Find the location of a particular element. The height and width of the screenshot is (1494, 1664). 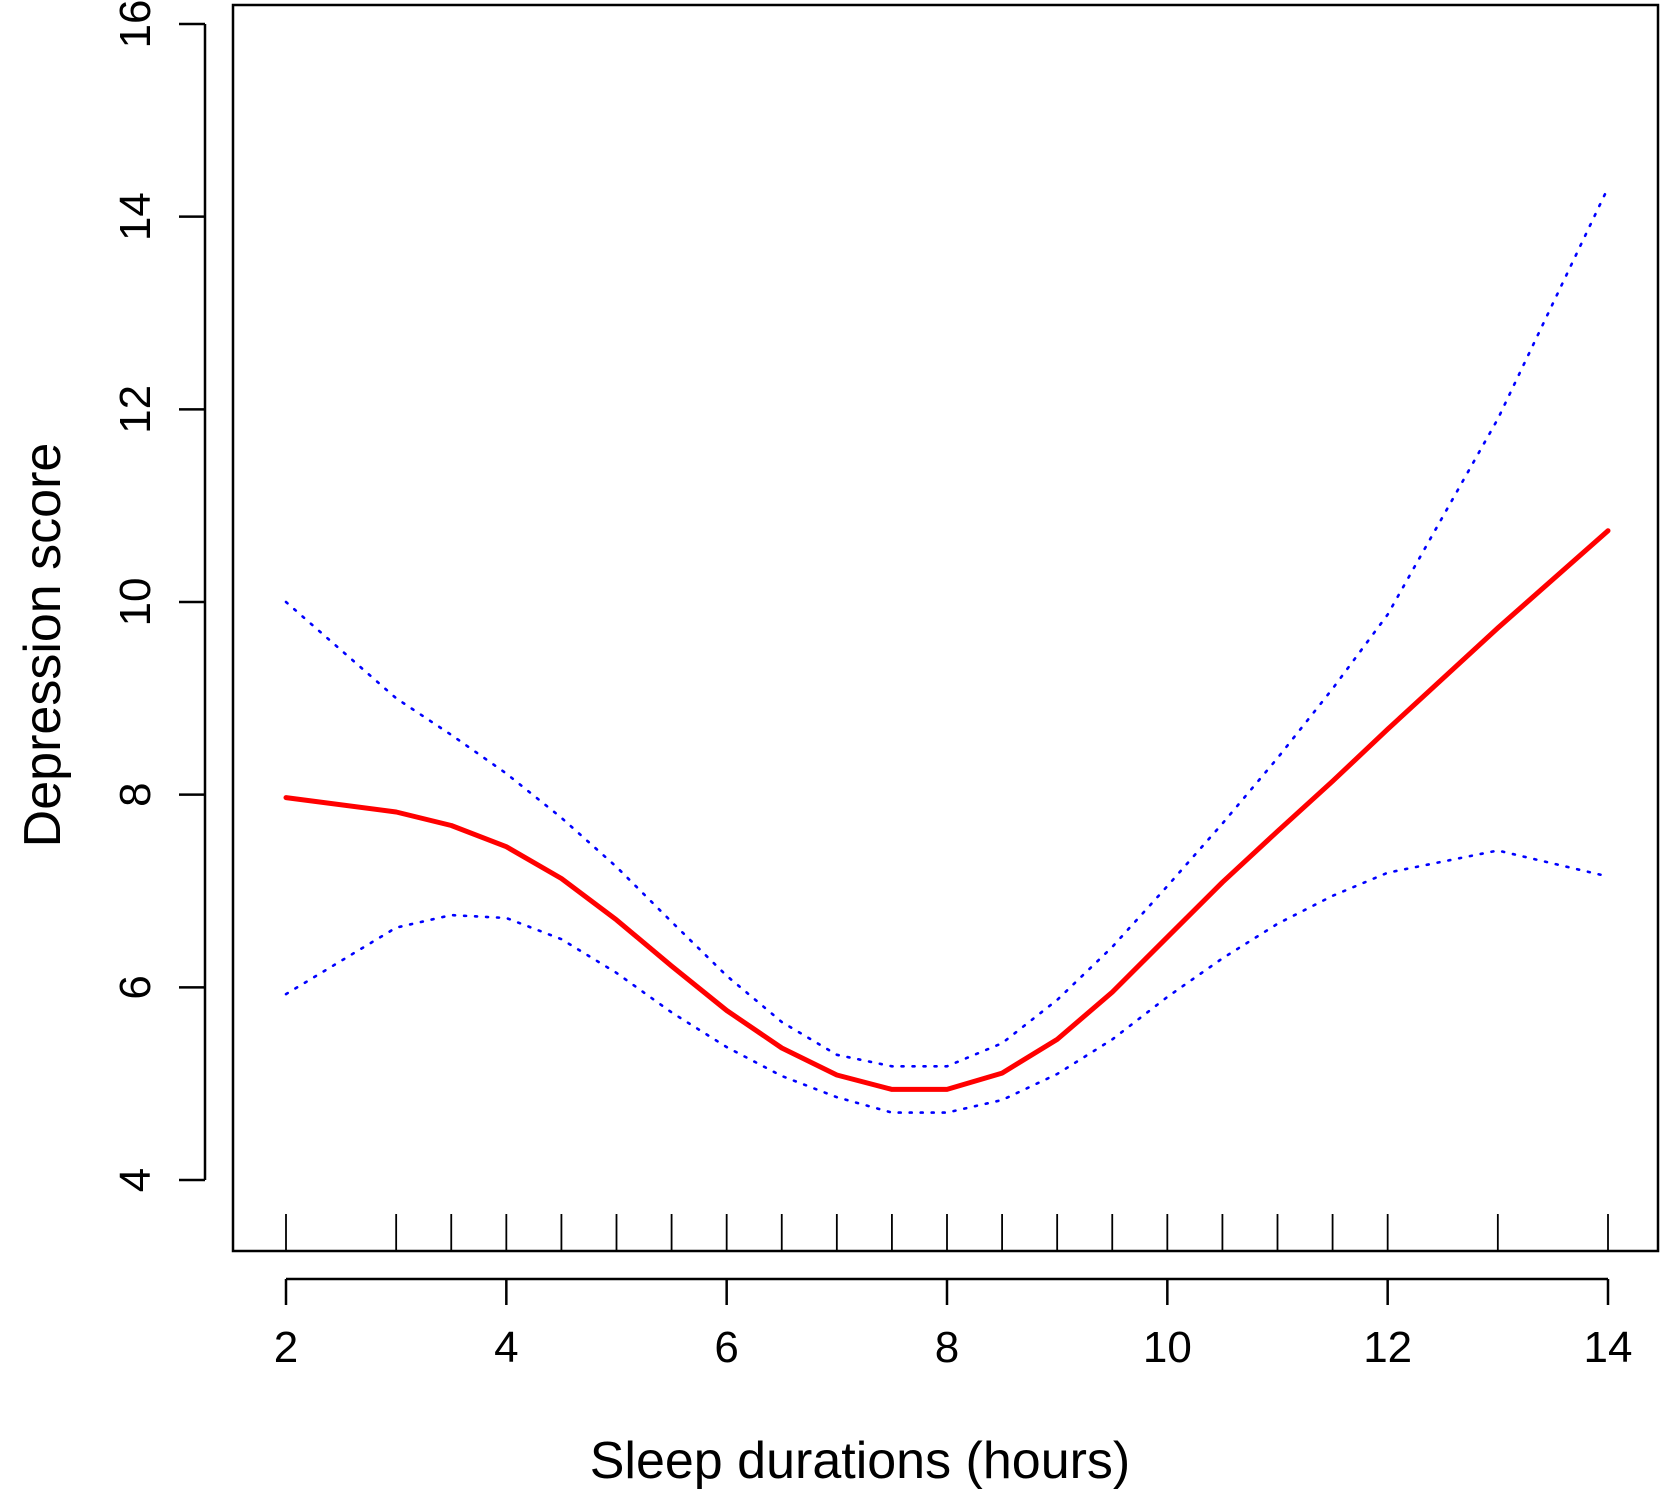

x-tick-label: 6 is located at coordinates (726, 1347).